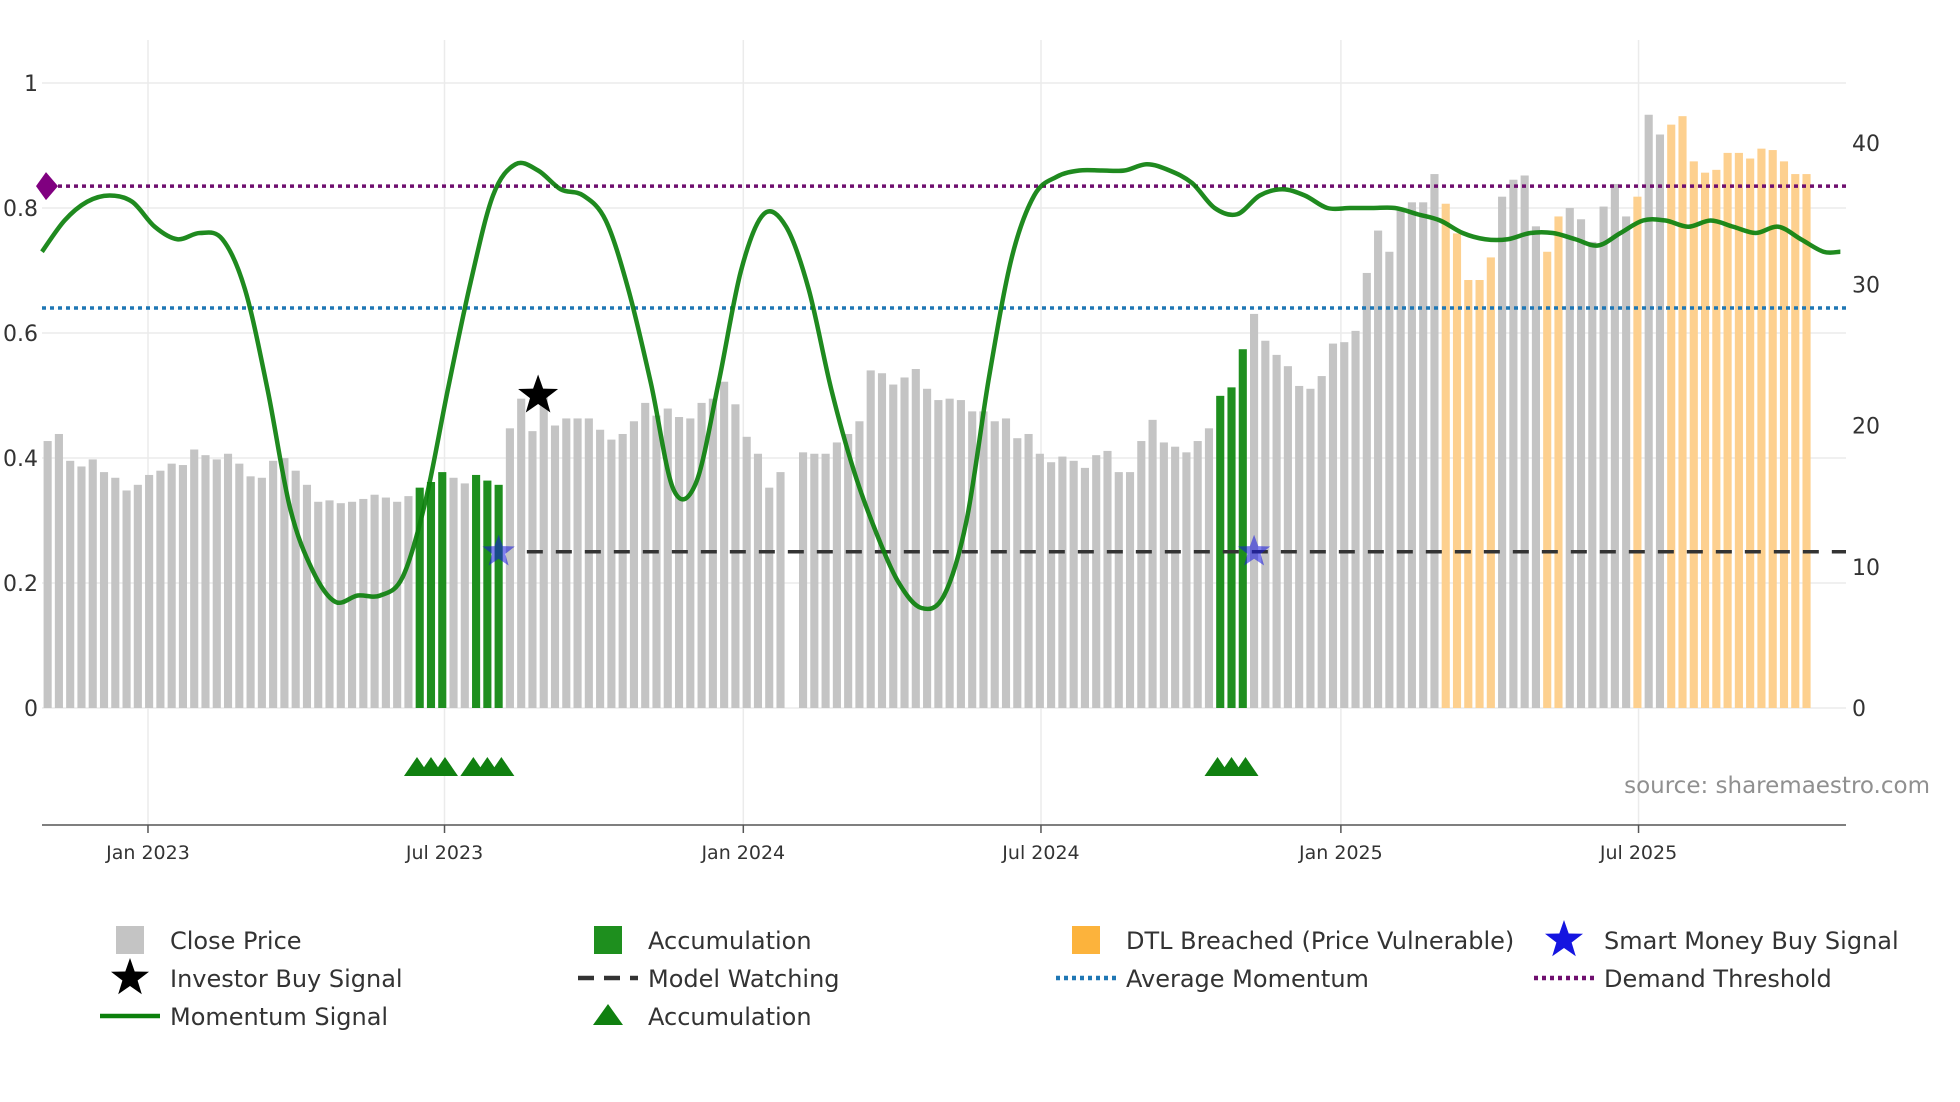 This screenshot has height=1102, width=1960. What do you see at coordinates (279, 1017) in the screenshot?
I see `legend-label: Momentum Signal` at bounding box center [279, 1017].